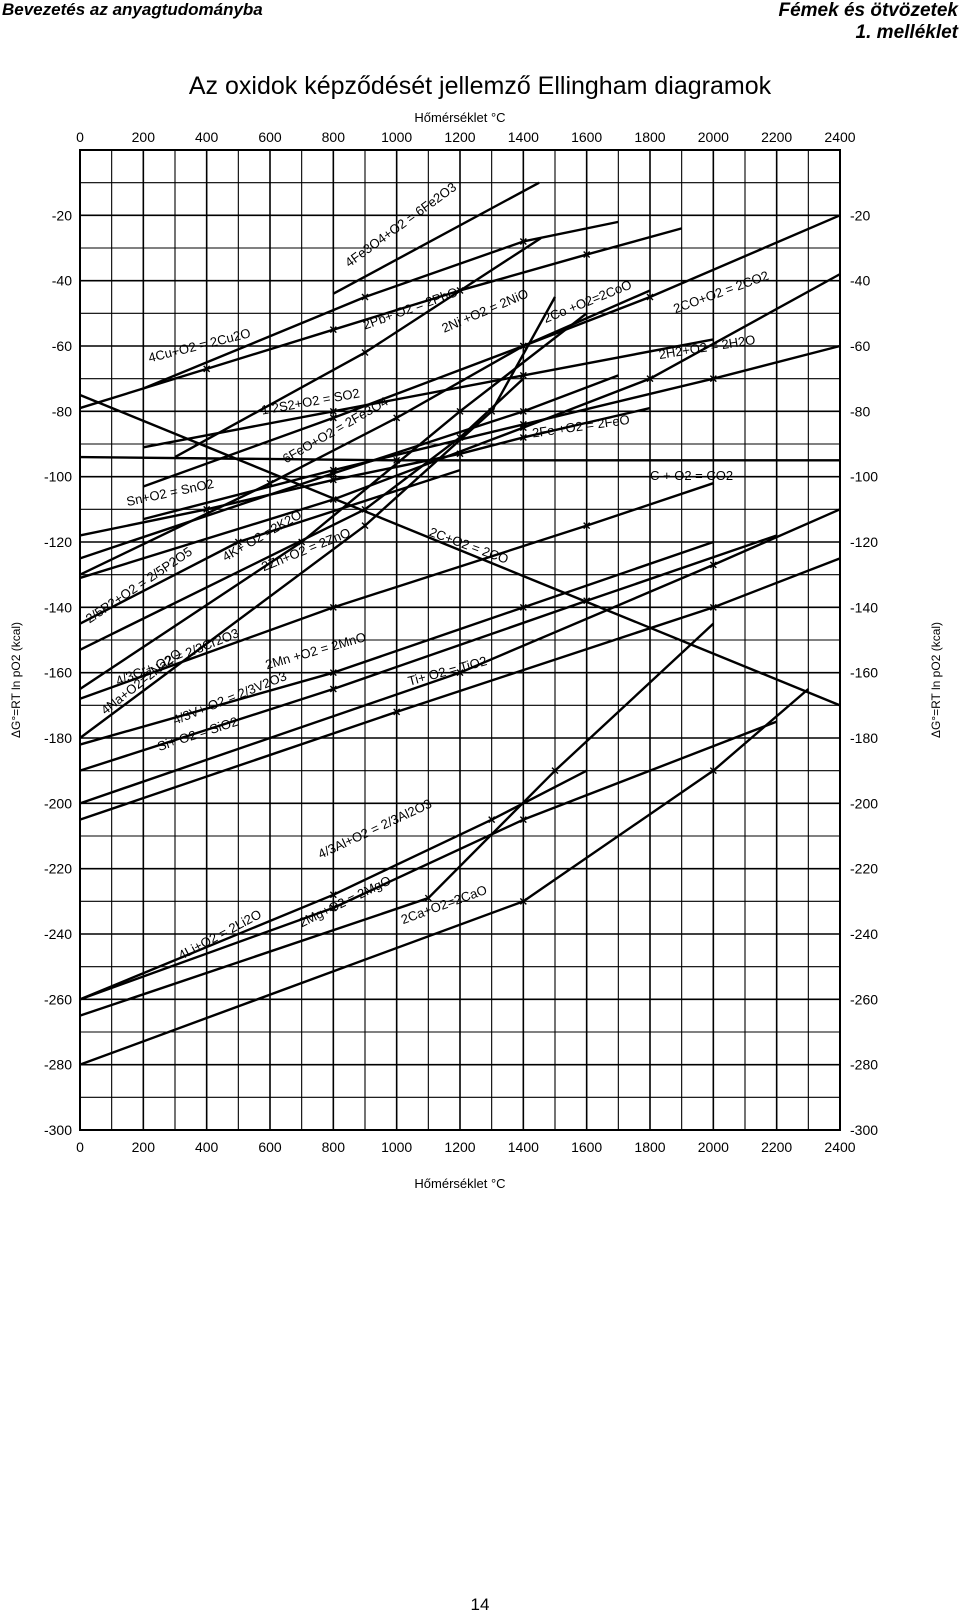  What do you see at coordinates (396, 137) in the screenshot?
I see `x-tick-label-top: 1000` at bounding box center [396, 137].